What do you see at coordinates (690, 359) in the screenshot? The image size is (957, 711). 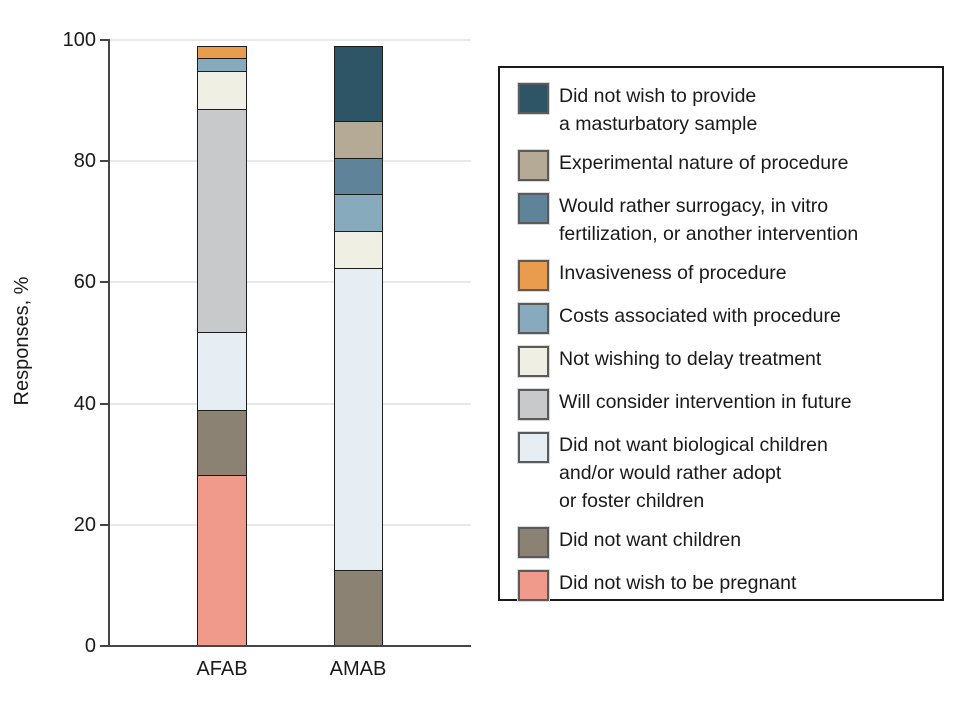 I see `legend-label-not-wishing-to-delay-treatment: Not wishing to delay treatment` at bounding box center [690, 359].